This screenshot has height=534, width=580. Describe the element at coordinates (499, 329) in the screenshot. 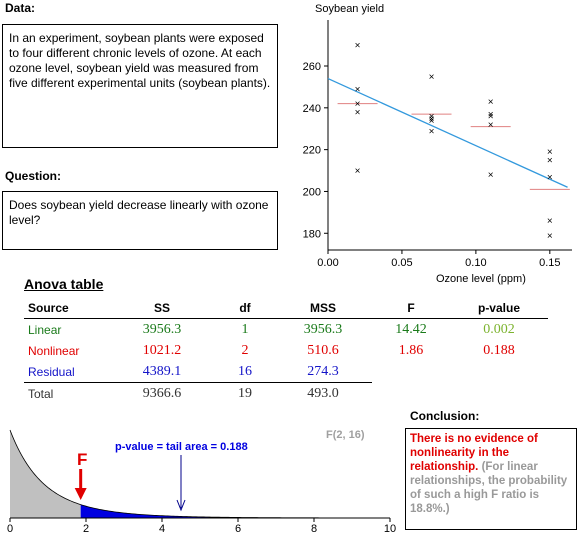

I see `row-pvalue: 0.002` at that location.